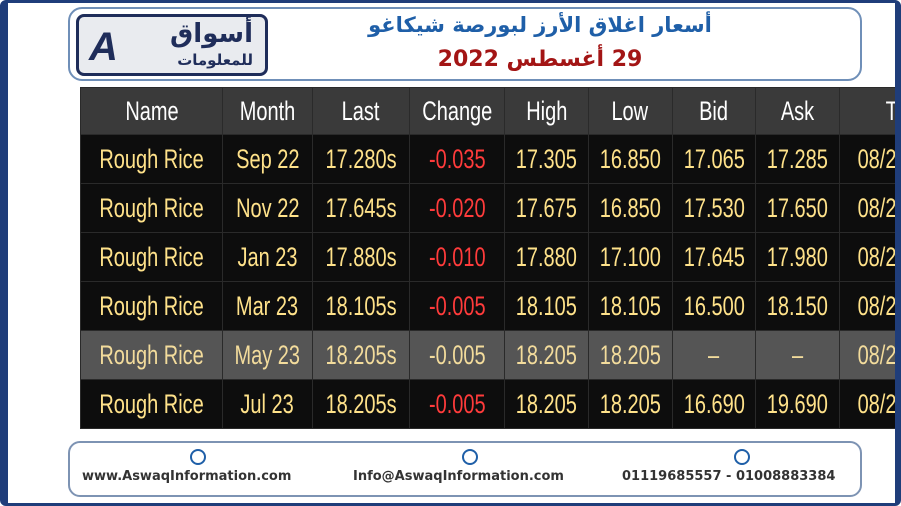 The width and height of the screenshot is (901, 506). I want to click on column-header: Change, so click(457, 110).